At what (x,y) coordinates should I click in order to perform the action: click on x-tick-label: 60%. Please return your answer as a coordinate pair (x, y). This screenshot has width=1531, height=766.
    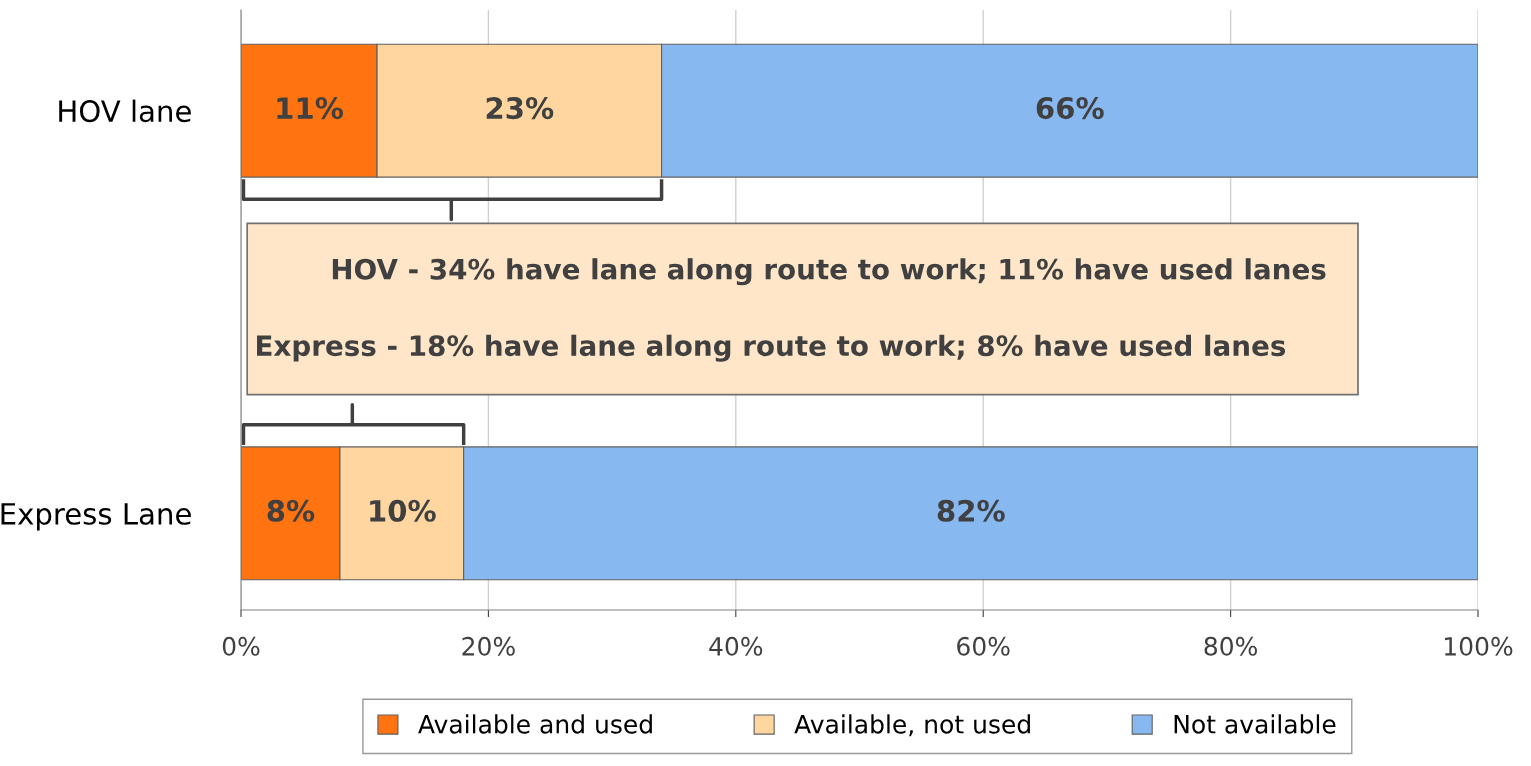
    Looking at the image, I should click on (983, 646).